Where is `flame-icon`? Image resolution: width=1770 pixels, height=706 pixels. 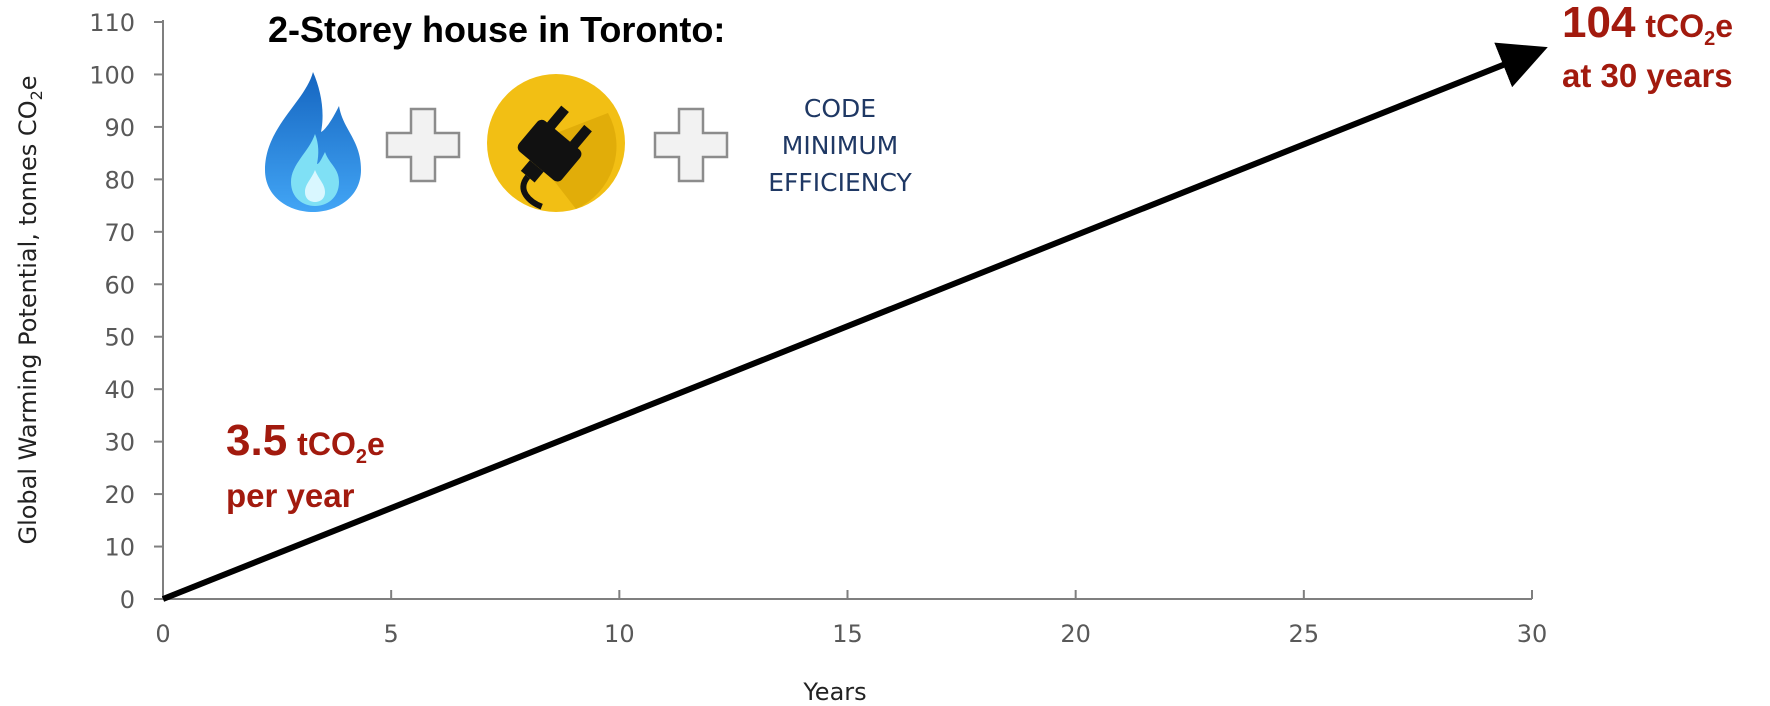
flame-icon is located at coordinates (313, 142).